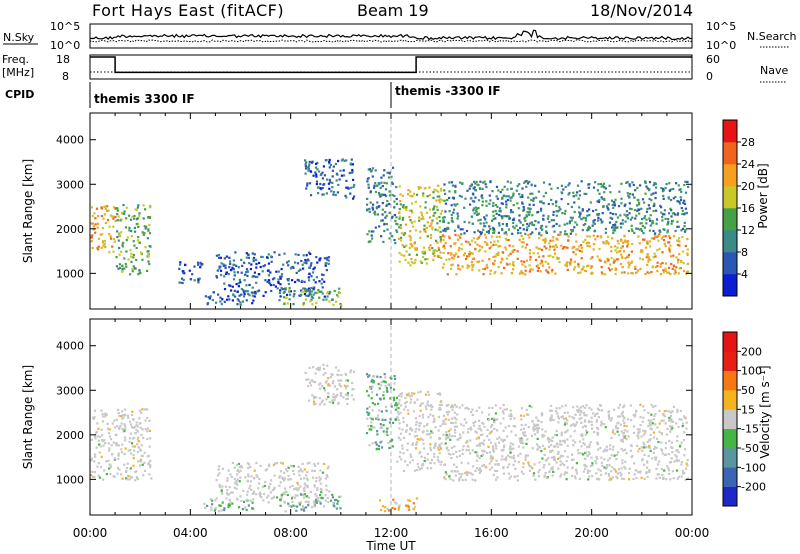 This screenshot has width=800, height=554. Describe the element at coordinates (18, 72) in the screenshot. I see `freq-unit-label: [MHz]` at that location.